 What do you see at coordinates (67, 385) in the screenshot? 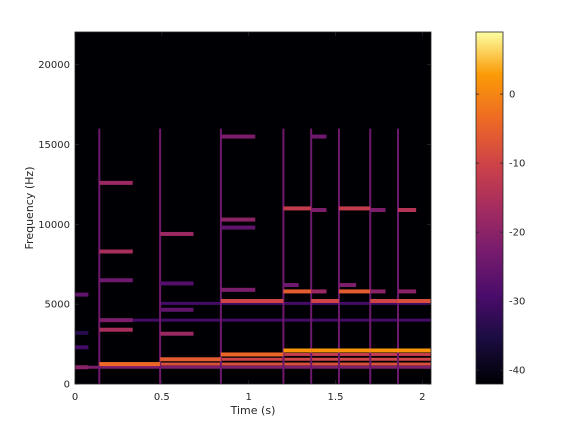
I see `y-tick-label: 0` at bounding box center [67, 385].